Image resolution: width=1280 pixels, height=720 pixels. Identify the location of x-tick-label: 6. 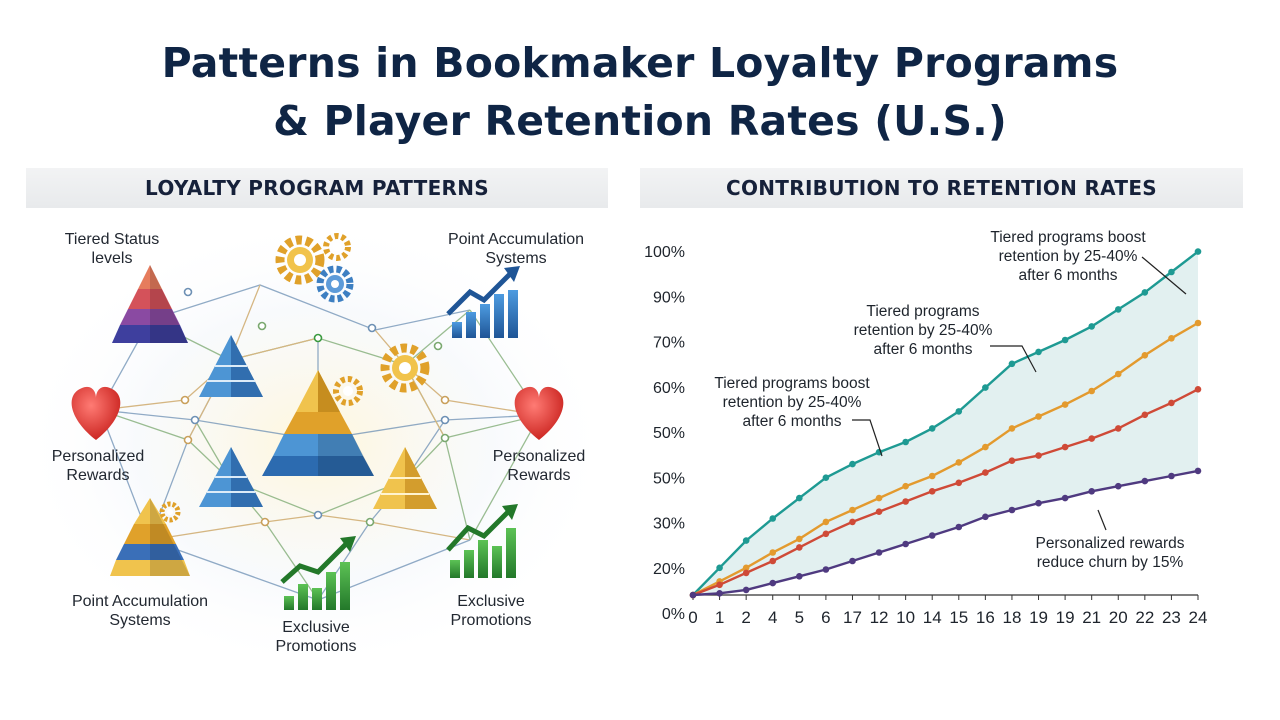
(825, 617).